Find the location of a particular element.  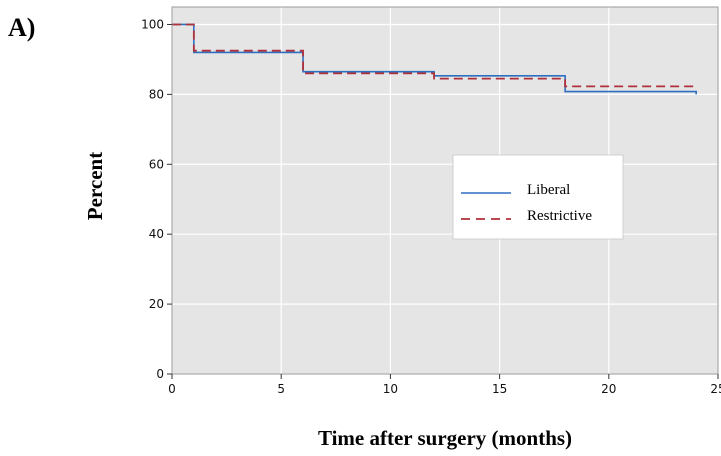

x-axis-label: Time after surgery (months) is located at coordinates (445, 438).